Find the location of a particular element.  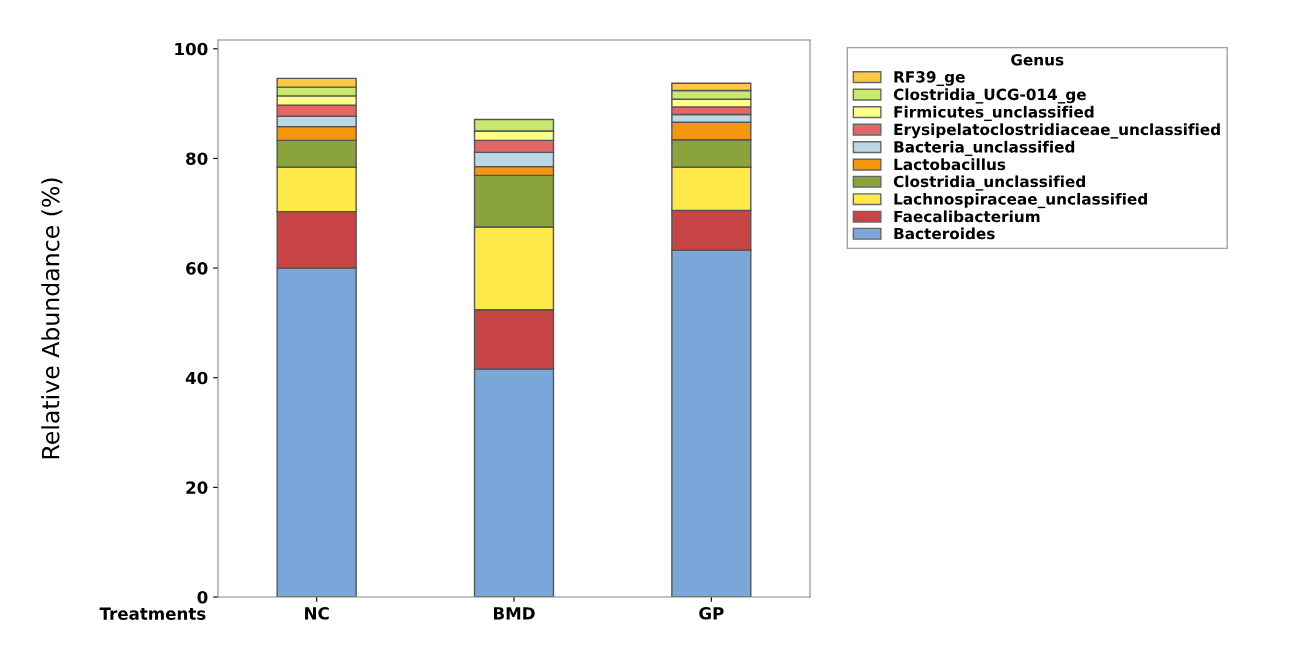

x-tick-label: BMD is located at coordinates (514, 613).